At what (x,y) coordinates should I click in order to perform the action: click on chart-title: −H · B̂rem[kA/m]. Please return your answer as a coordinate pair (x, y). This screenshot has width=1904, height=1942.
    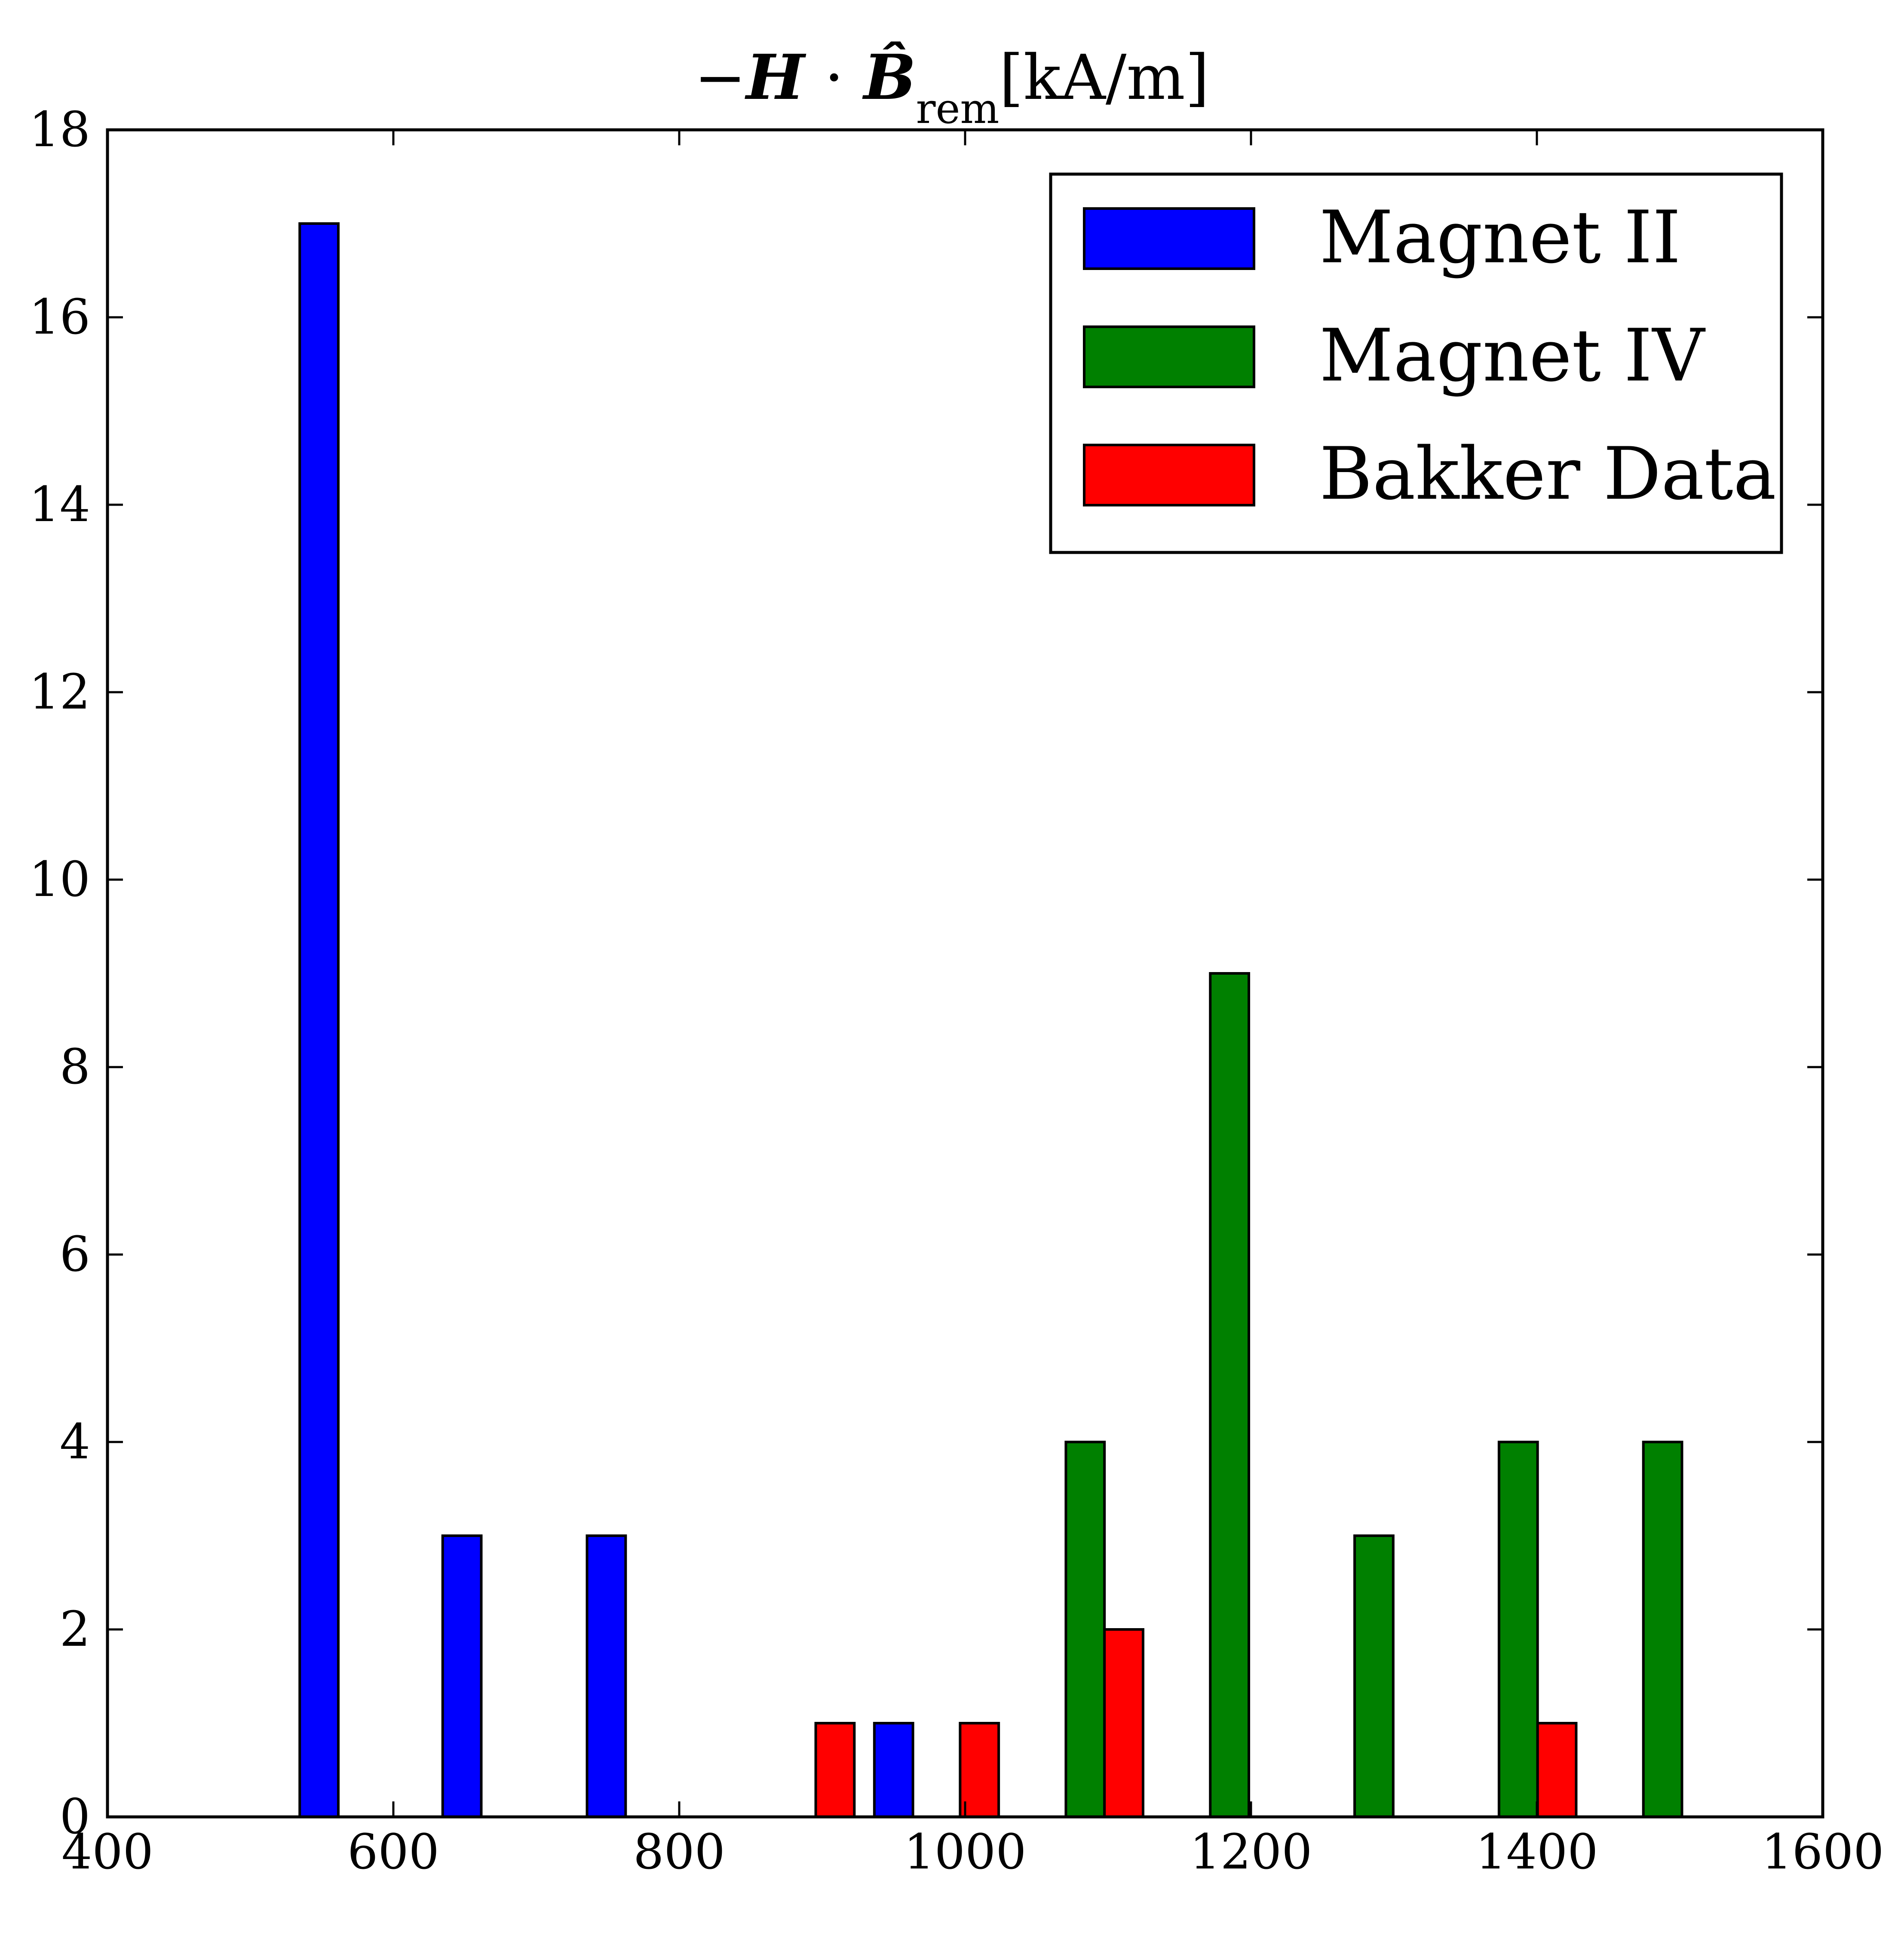
    Looking at the image, I should click on (951, 87).